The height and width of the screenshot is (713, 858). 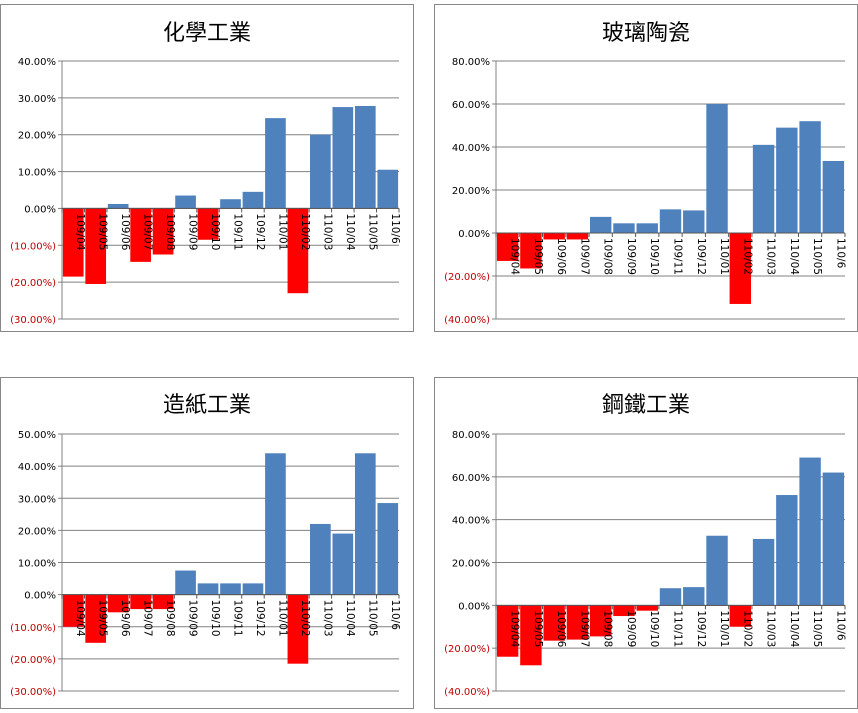 What do you see at coordinates (305, 231) in the screenshot?
I see `chart-chemical-xtick-label: 110/02` at bounding box center [305, 231].